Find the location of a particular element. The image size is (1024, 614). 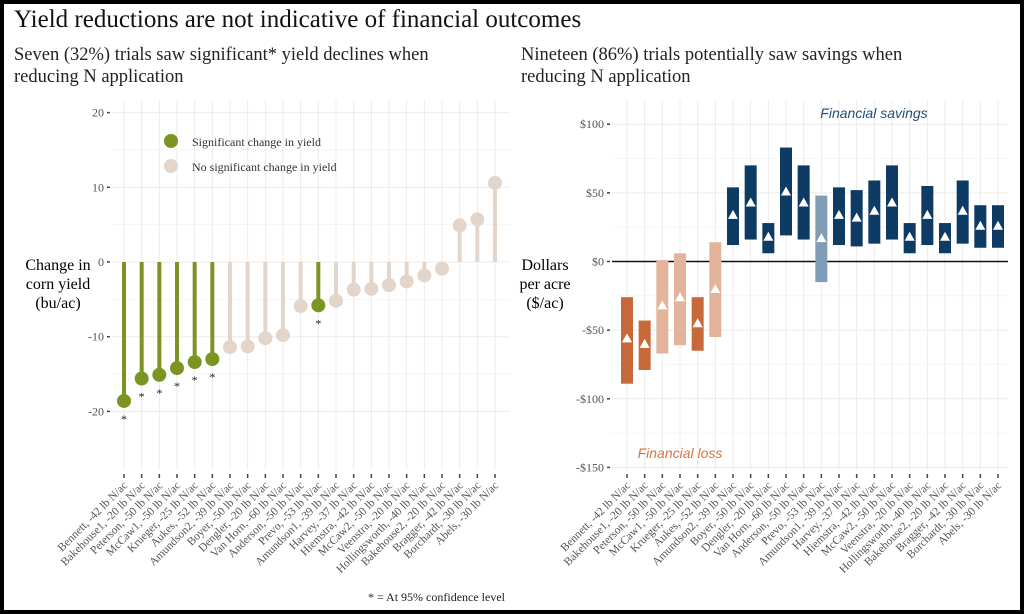

y-tick-label: 10 is located at coordinates (98, 187).